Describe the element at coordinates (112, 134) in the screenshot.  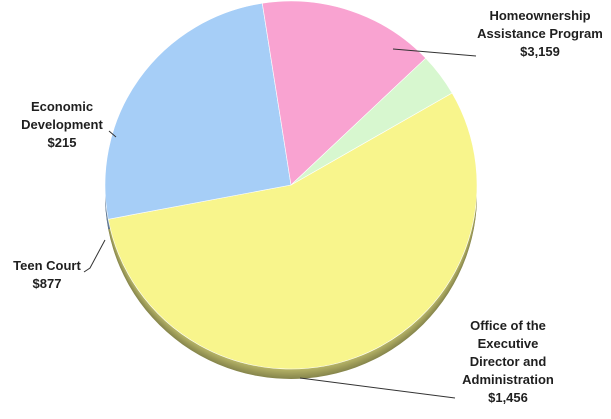
I see `leader-line-economic-development` at that location.